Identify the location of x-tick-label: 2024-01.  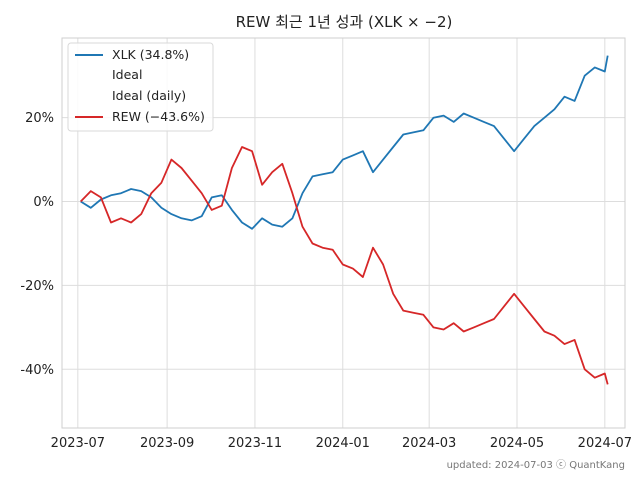
(343, 443).